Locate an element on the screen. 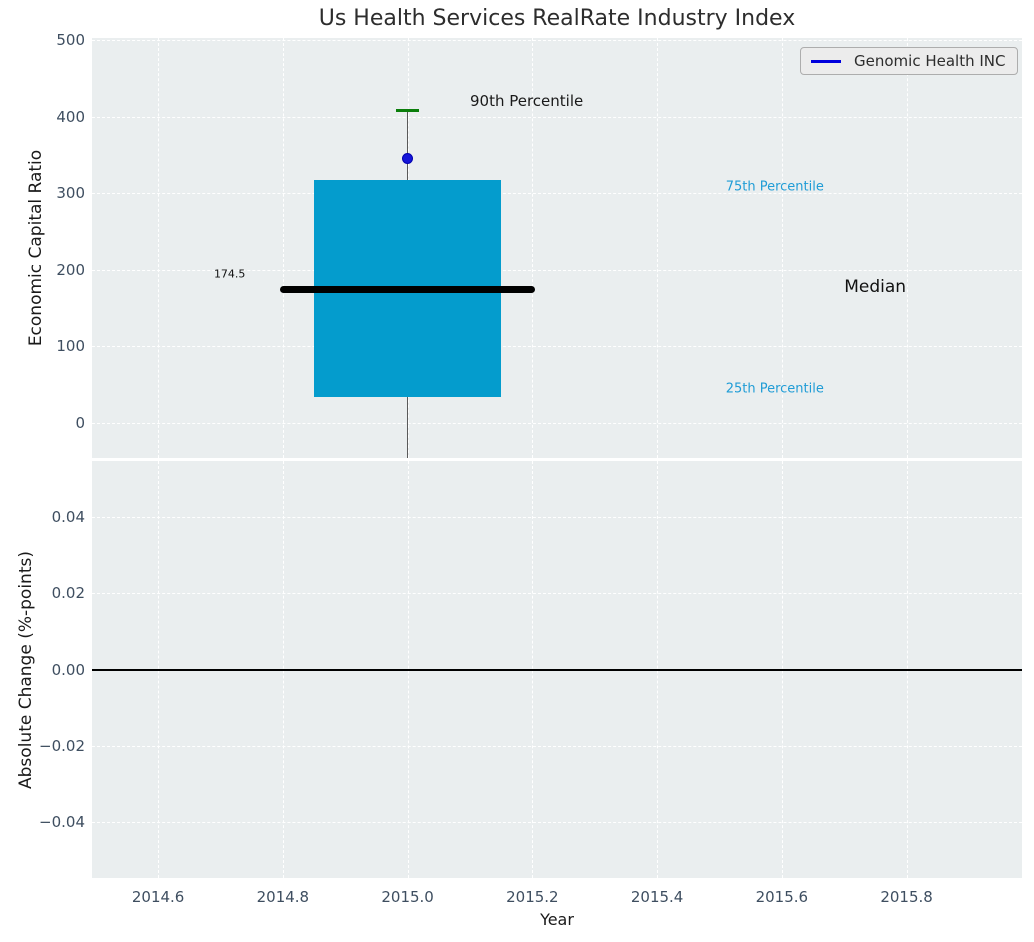 The width and height of the screenshot is (1034, 942). annotation-median: Median is located at coordinates (875, 287).